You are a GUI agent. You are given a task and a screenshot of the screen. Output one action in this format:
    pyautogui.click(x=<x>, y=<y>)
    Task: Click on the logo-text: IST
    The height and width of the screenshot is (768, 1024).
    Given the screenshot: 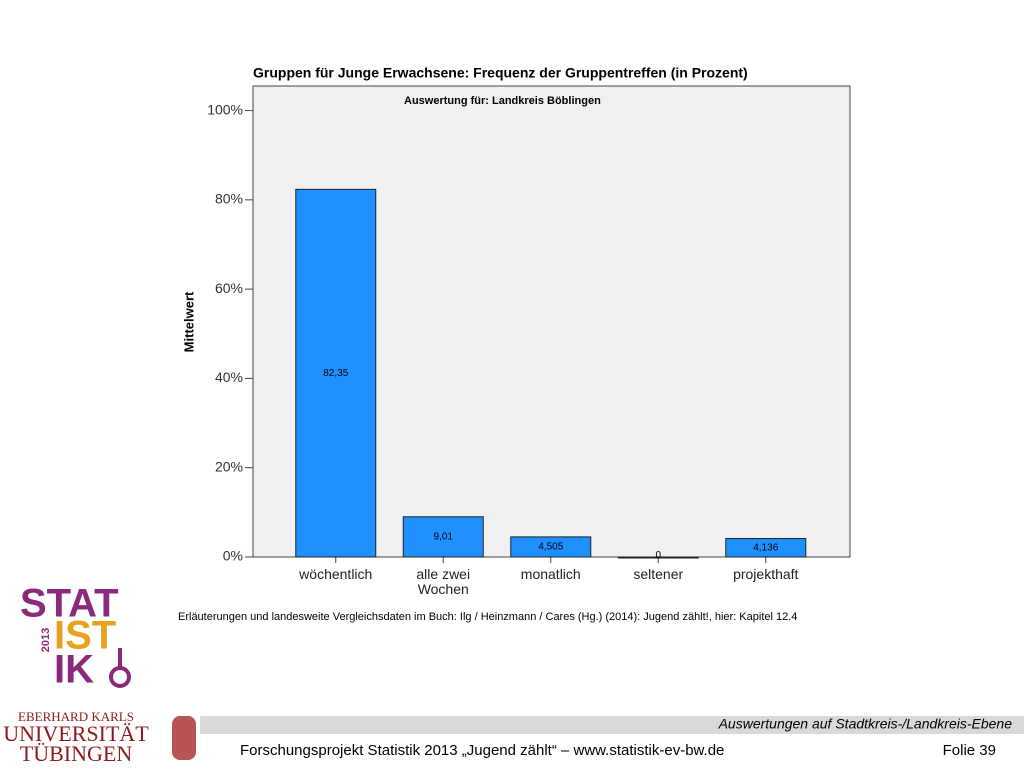 What is the action you would take?
    pyautogui.click(x=85, y=636)
    